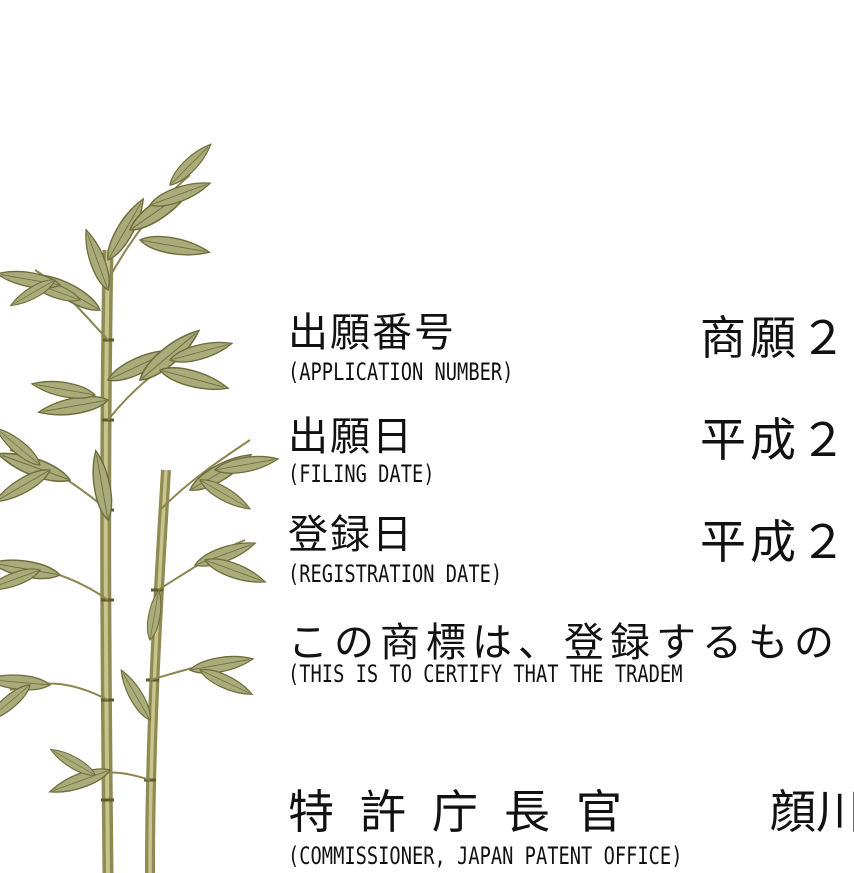 Image resolution: width=854 pixels, height=873 pixels. What do you see at coordinates (468, 812) in the screenshot?
I see `commissioner-title-jp: 特許庁長官` at bounding box center [468, 812].